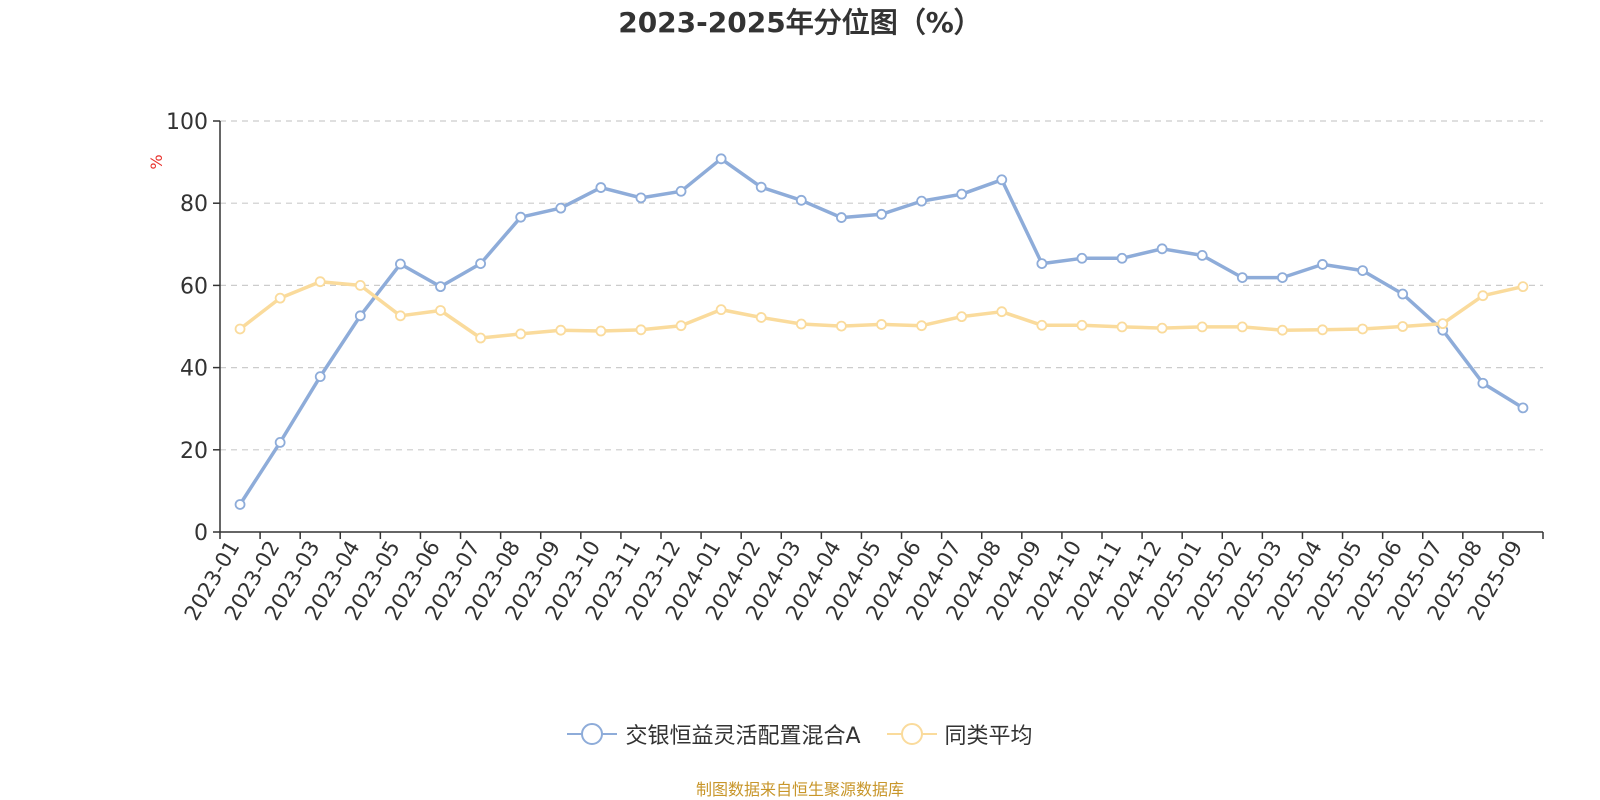  I want to click on y-axis-ticks: 0 20 40 60 80 100, so click(193, 328).